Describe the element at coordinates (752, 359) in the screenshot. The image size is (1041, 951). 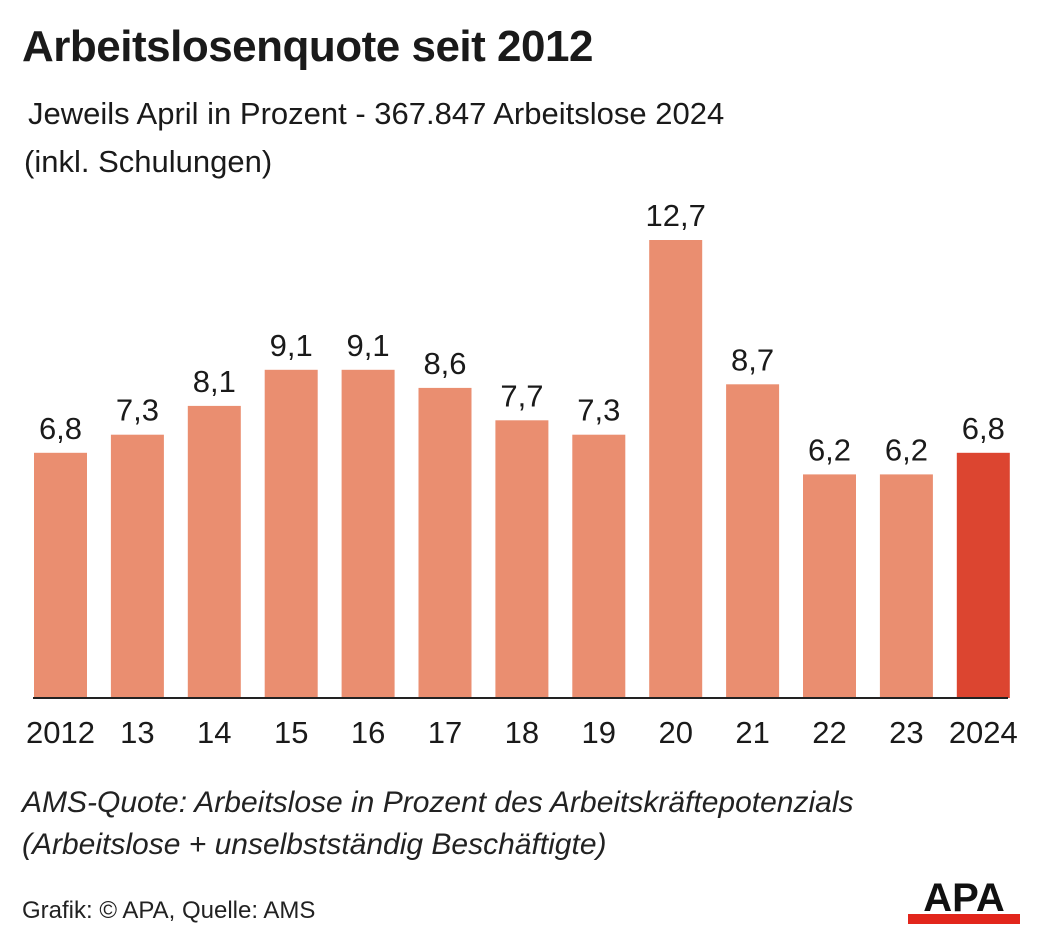
I see `value-label-21: 8,7` at that location.